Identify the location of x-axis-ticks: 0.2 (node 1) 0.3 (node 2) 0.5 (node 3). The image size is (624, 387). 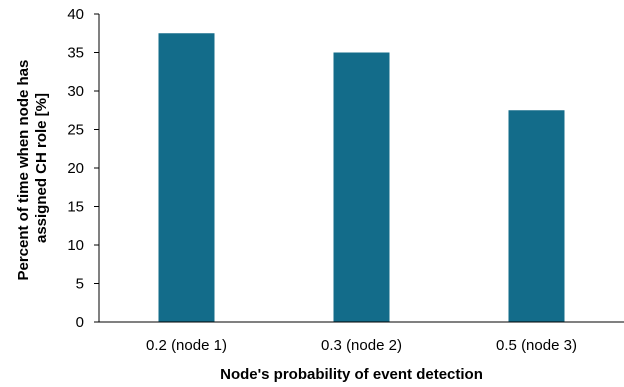
(361, 345).